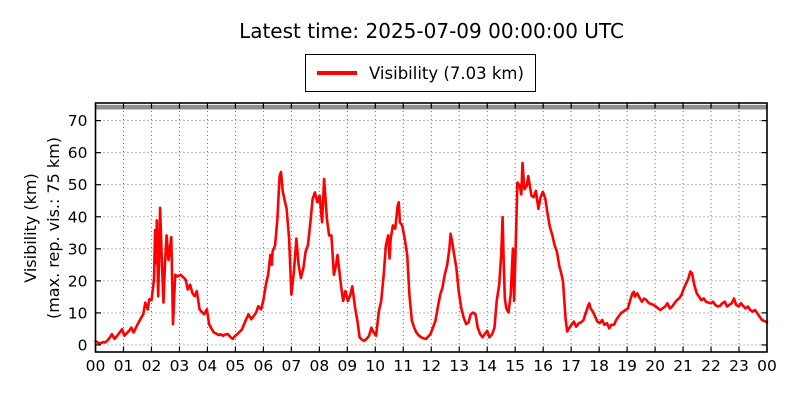  Describe the element at coordinates (515, 366) in the screenshot. I see `svg-text: 15` at that location.